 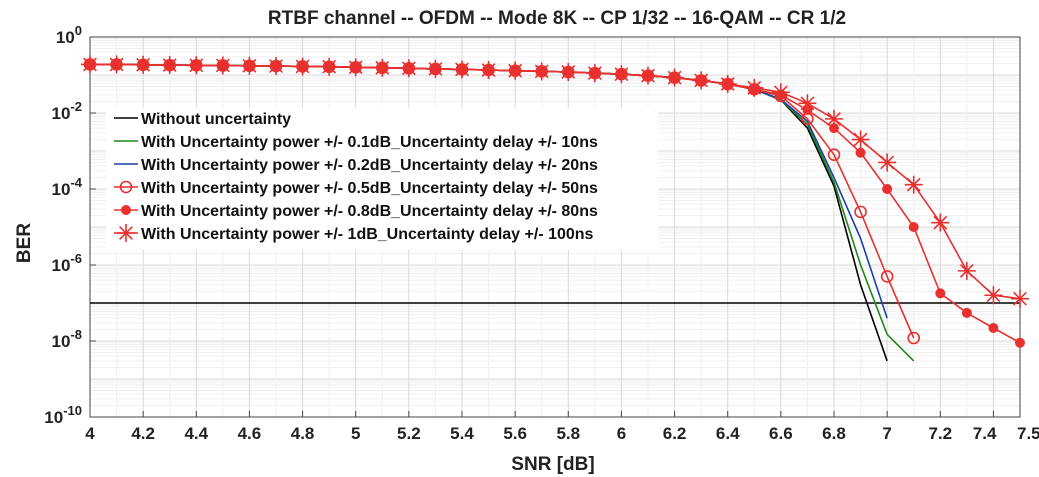 I want to click on x-tick-label: 6, so click(x=621, y=433).